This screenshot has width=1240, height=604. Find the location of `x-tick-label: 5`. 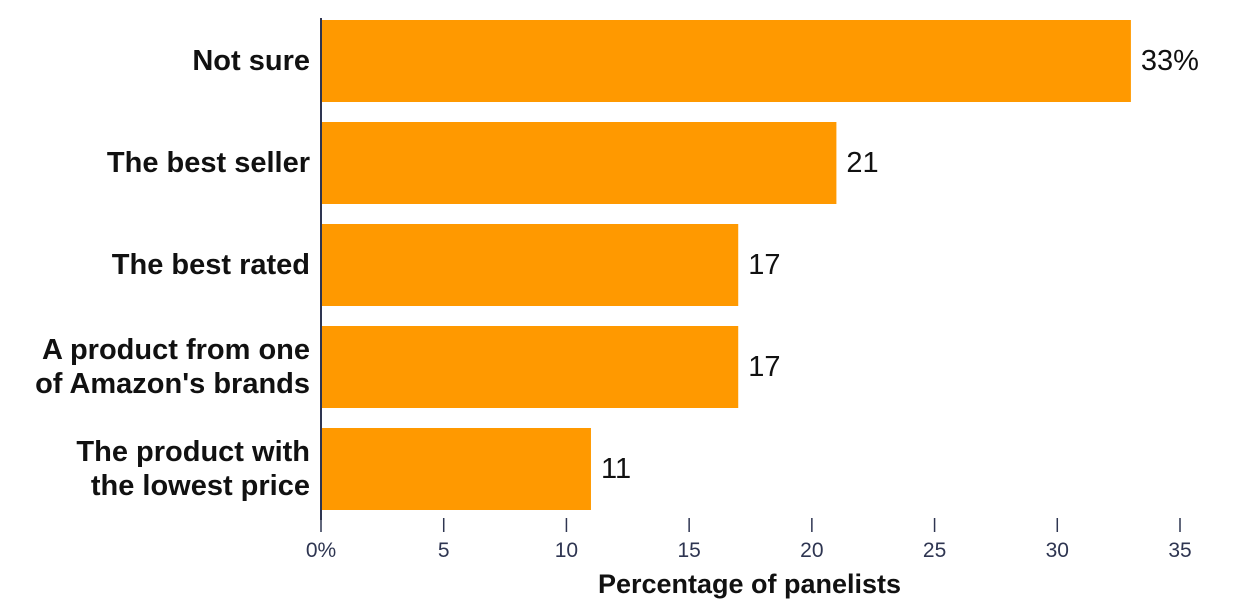

x-tick-label: 5 is located at coordinates (444, 550).